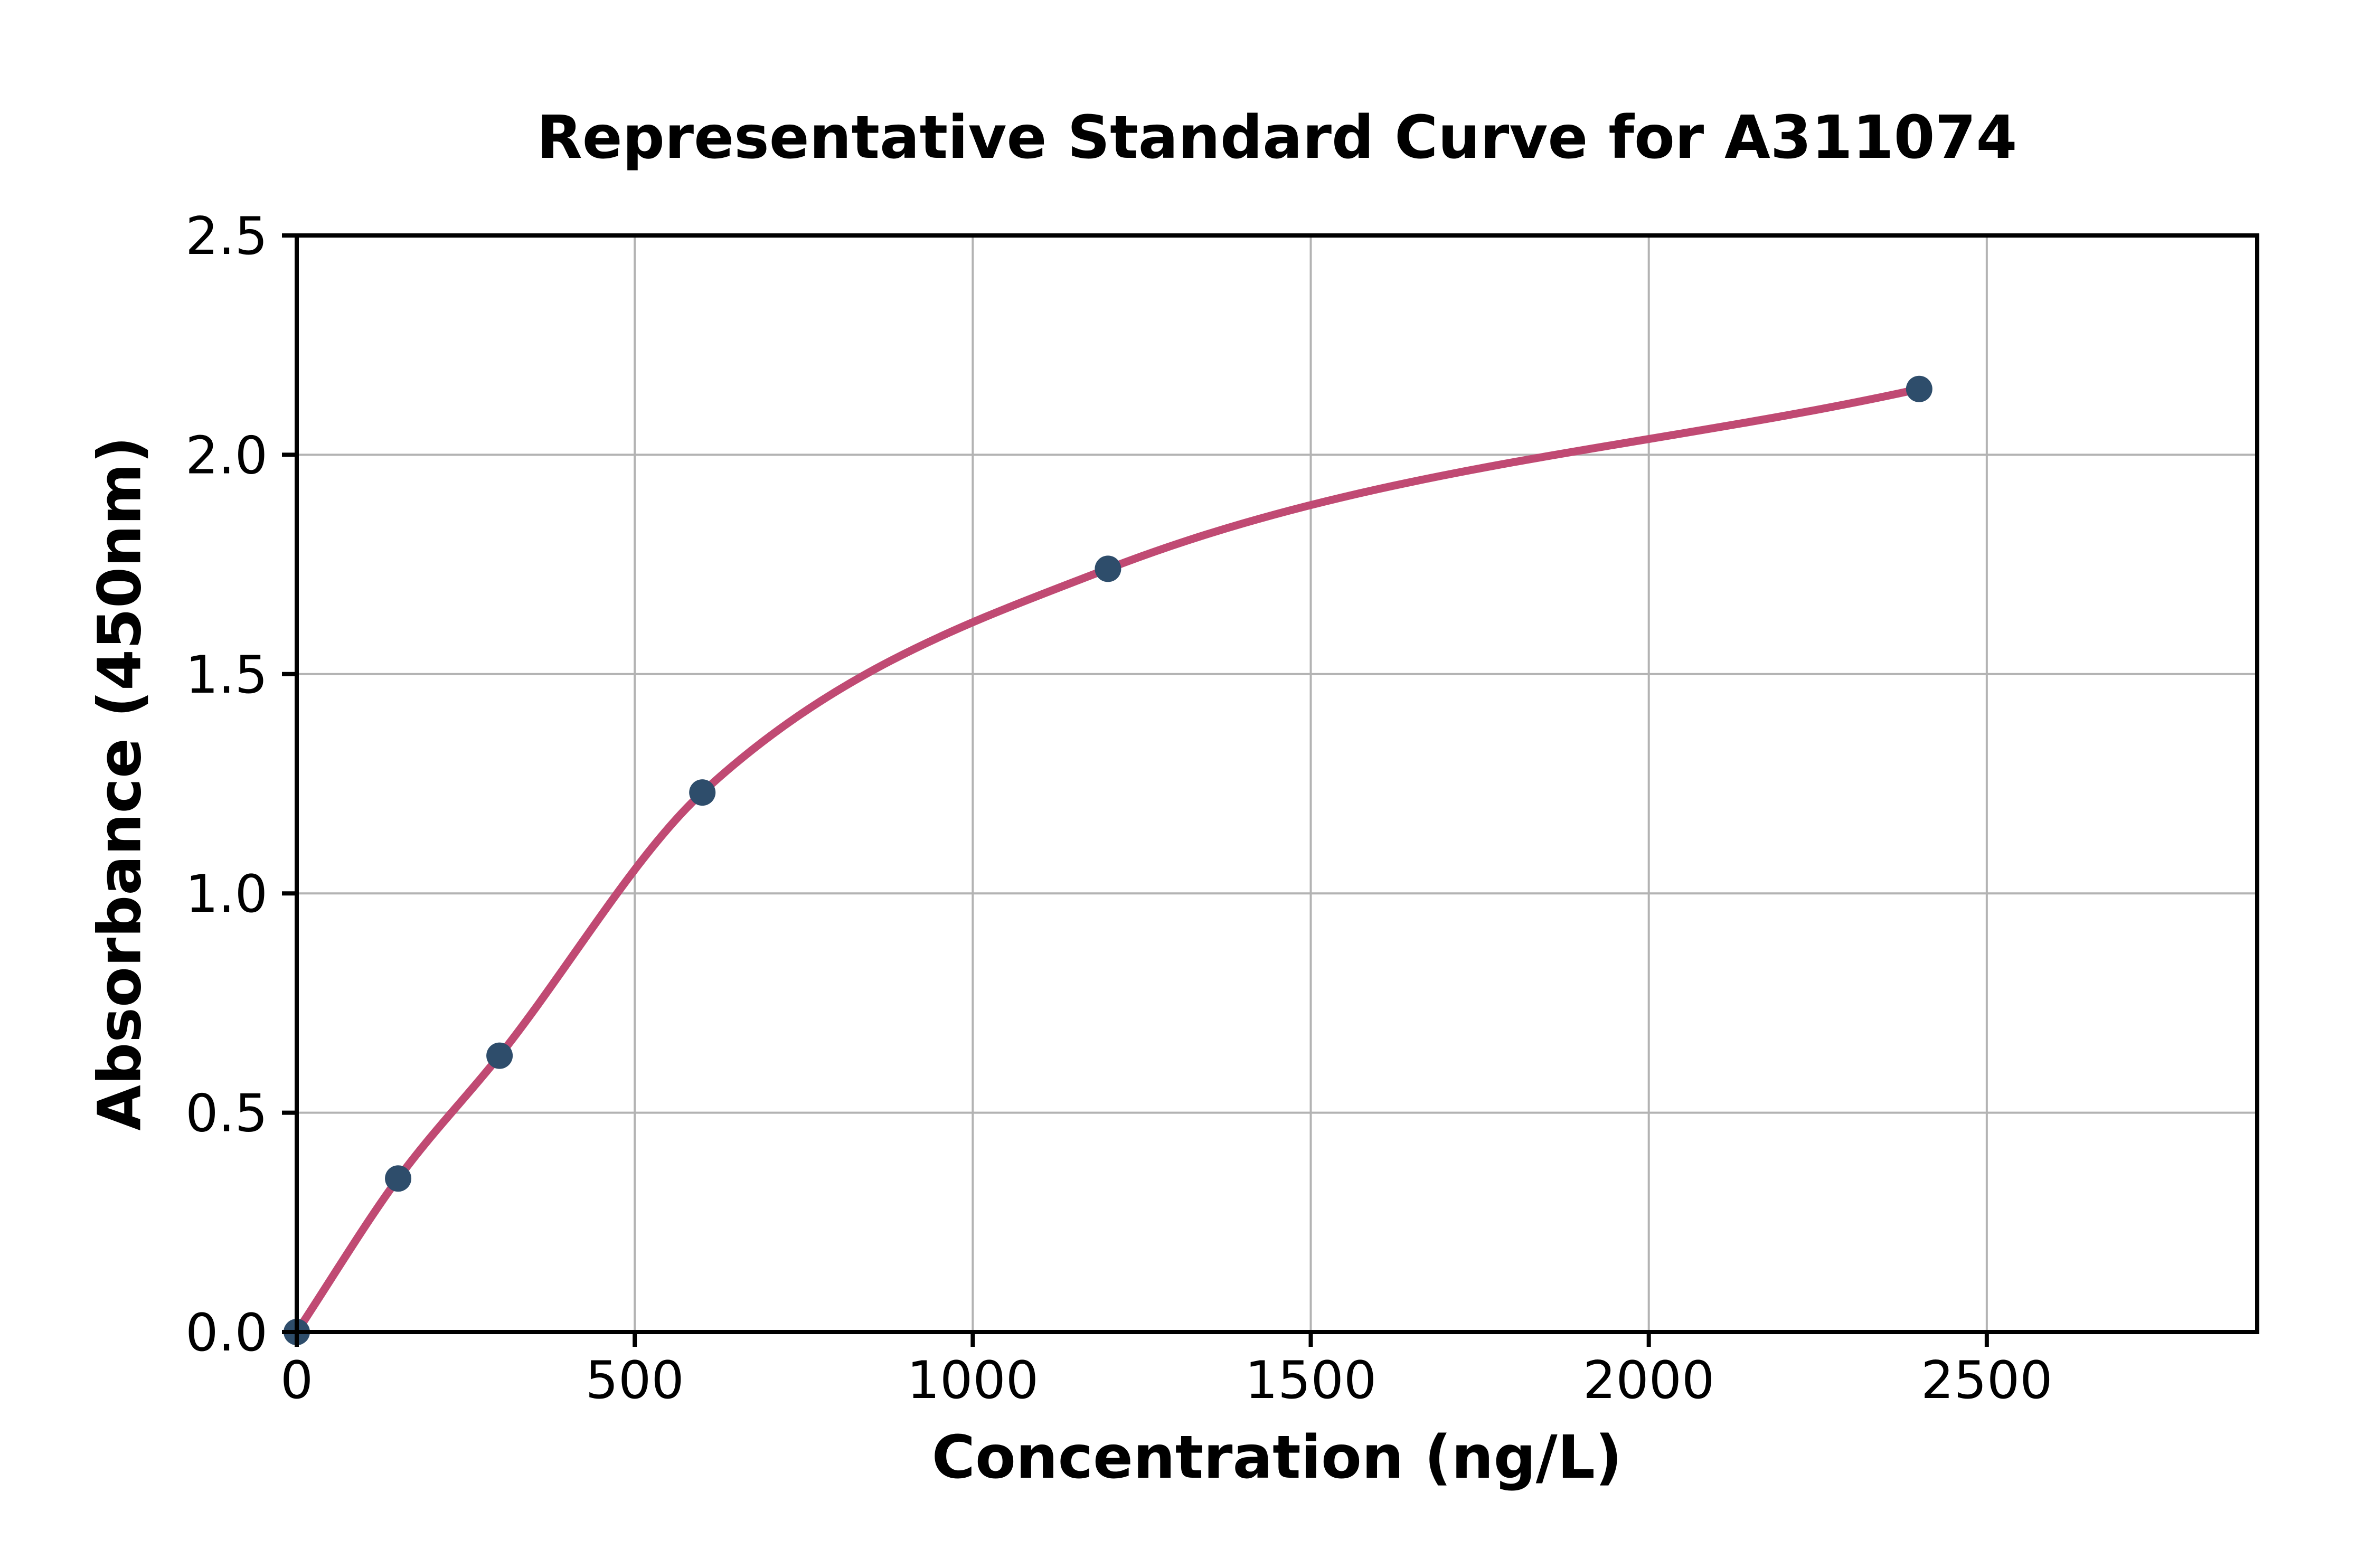 This screenshot has width=2376, height=1568. I want to click on x-axis-label: Concentration (ng/L), so click(1277, 1457).